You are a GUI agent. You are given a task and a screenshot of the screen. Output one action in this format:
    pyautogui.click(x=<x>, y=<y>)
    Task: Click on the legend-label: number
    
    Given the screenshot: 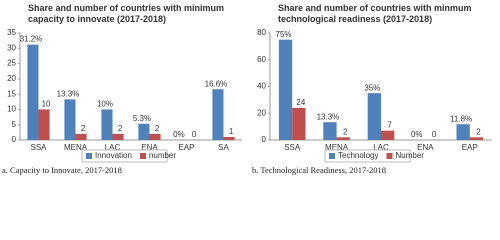 What is the action you would take?
    pyautogui.click(x=162, y=155)
    